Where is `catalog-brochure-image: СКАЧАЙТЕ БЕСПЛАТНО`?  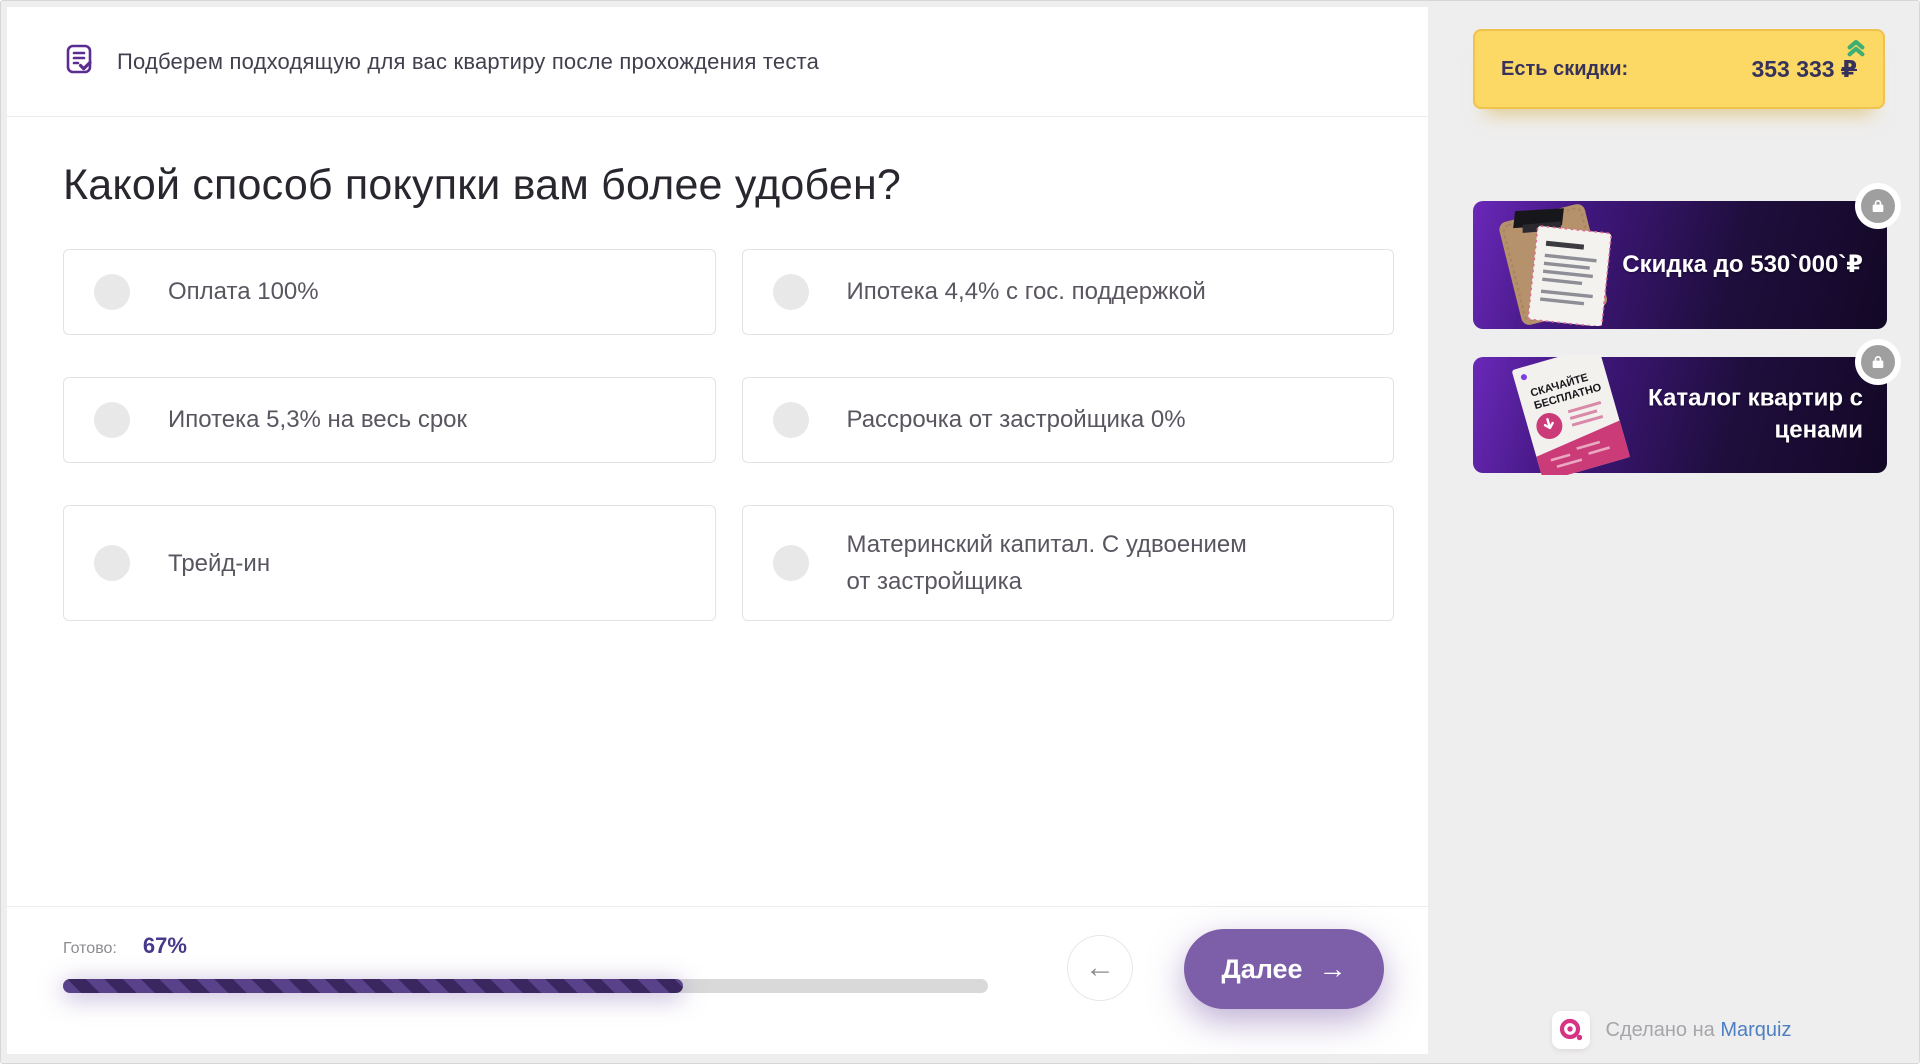 catalog-brochure-image: СКАЧАЙТЕ БЕСПЛАТНО is located at coordinates (1563, 414).